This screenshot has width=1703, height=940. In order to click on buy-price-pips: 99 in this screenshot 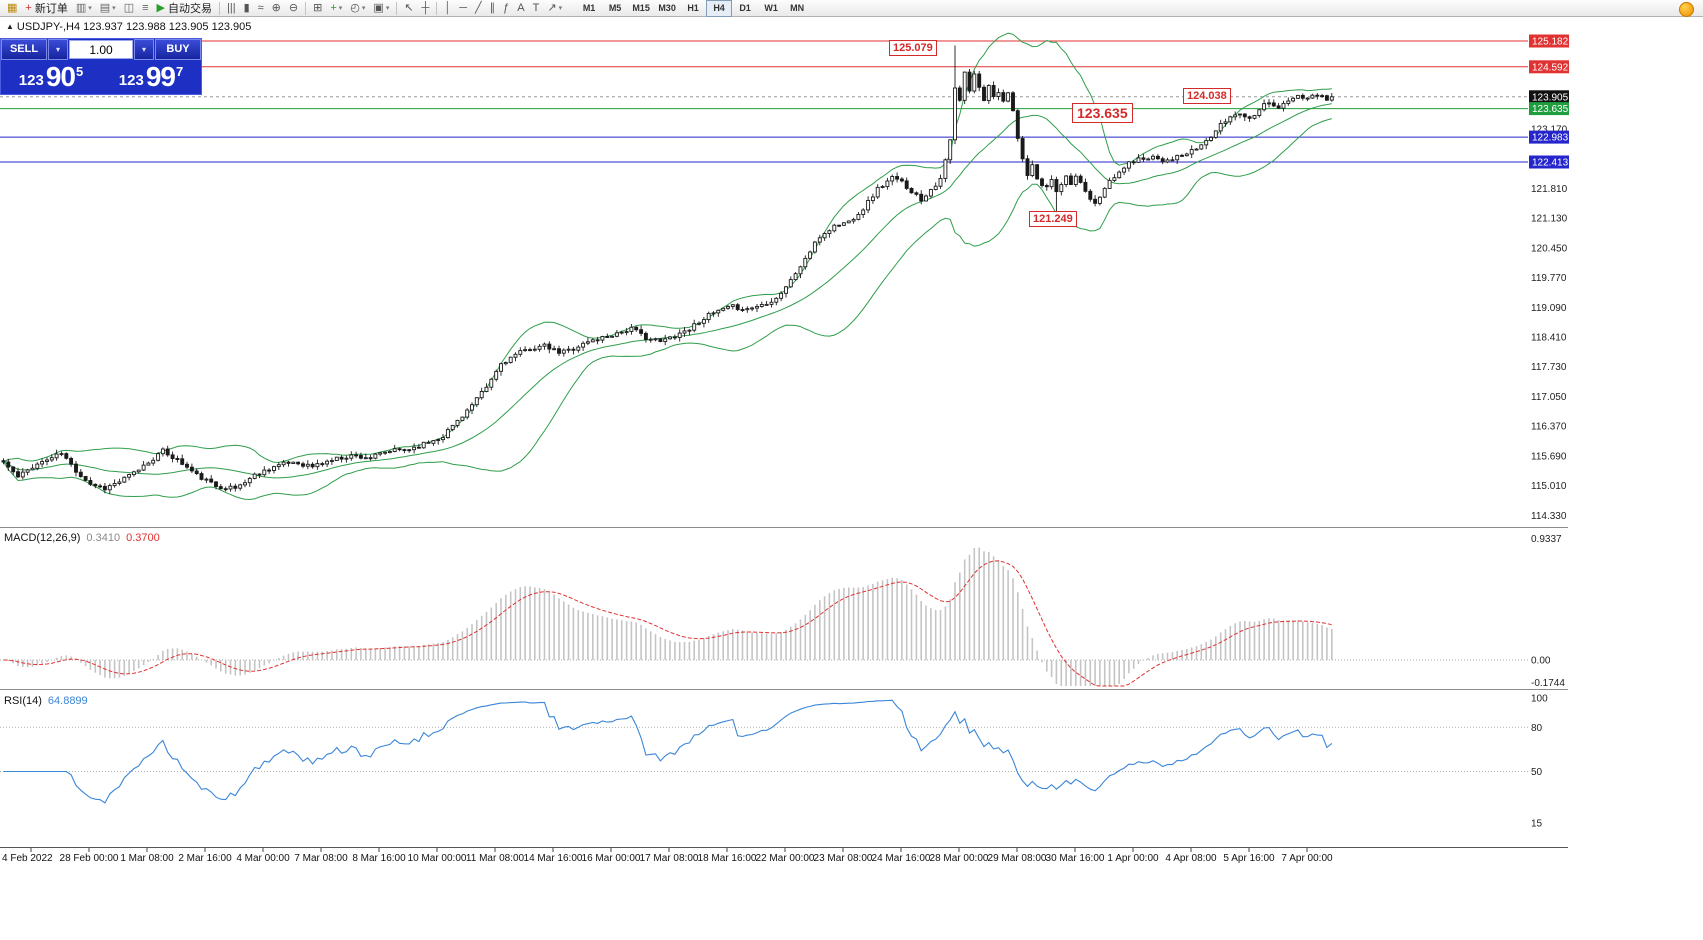, I will do `click(160, 76)`.